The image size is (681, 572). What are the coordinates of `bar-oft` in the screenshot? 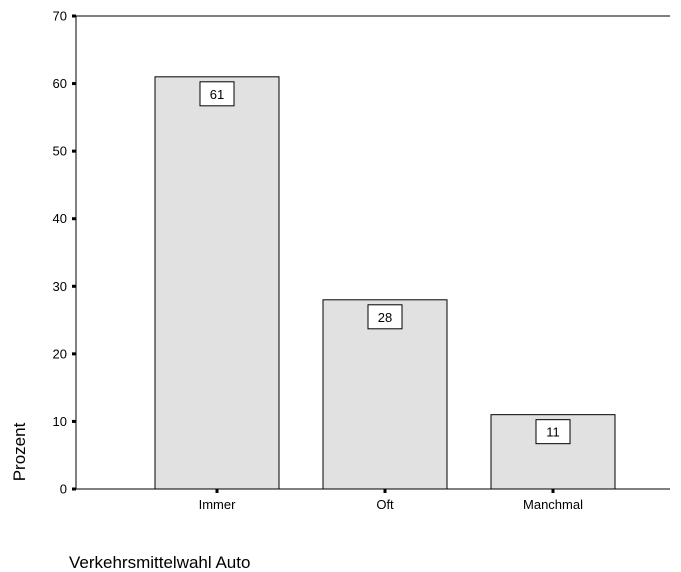 It's located at (385, 394).